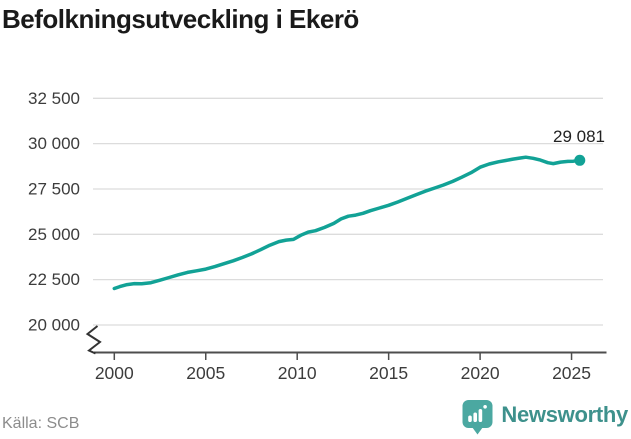 Image resolution: width=631 pixels, height=439 pixels. I want to click on source-label: Källa: SCB, so click(41, 423).